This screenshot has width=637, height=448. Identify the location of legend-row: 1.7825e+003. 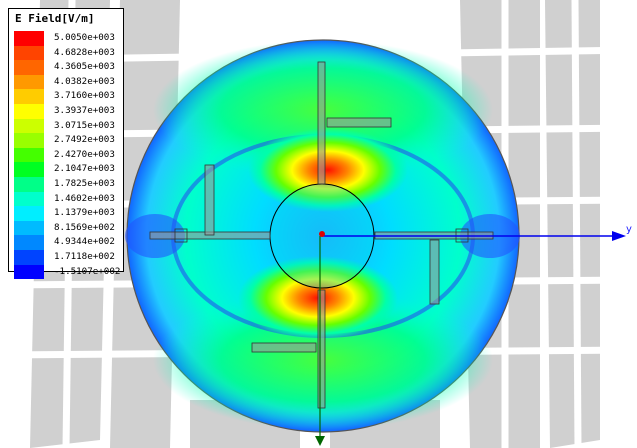
(68, 184).